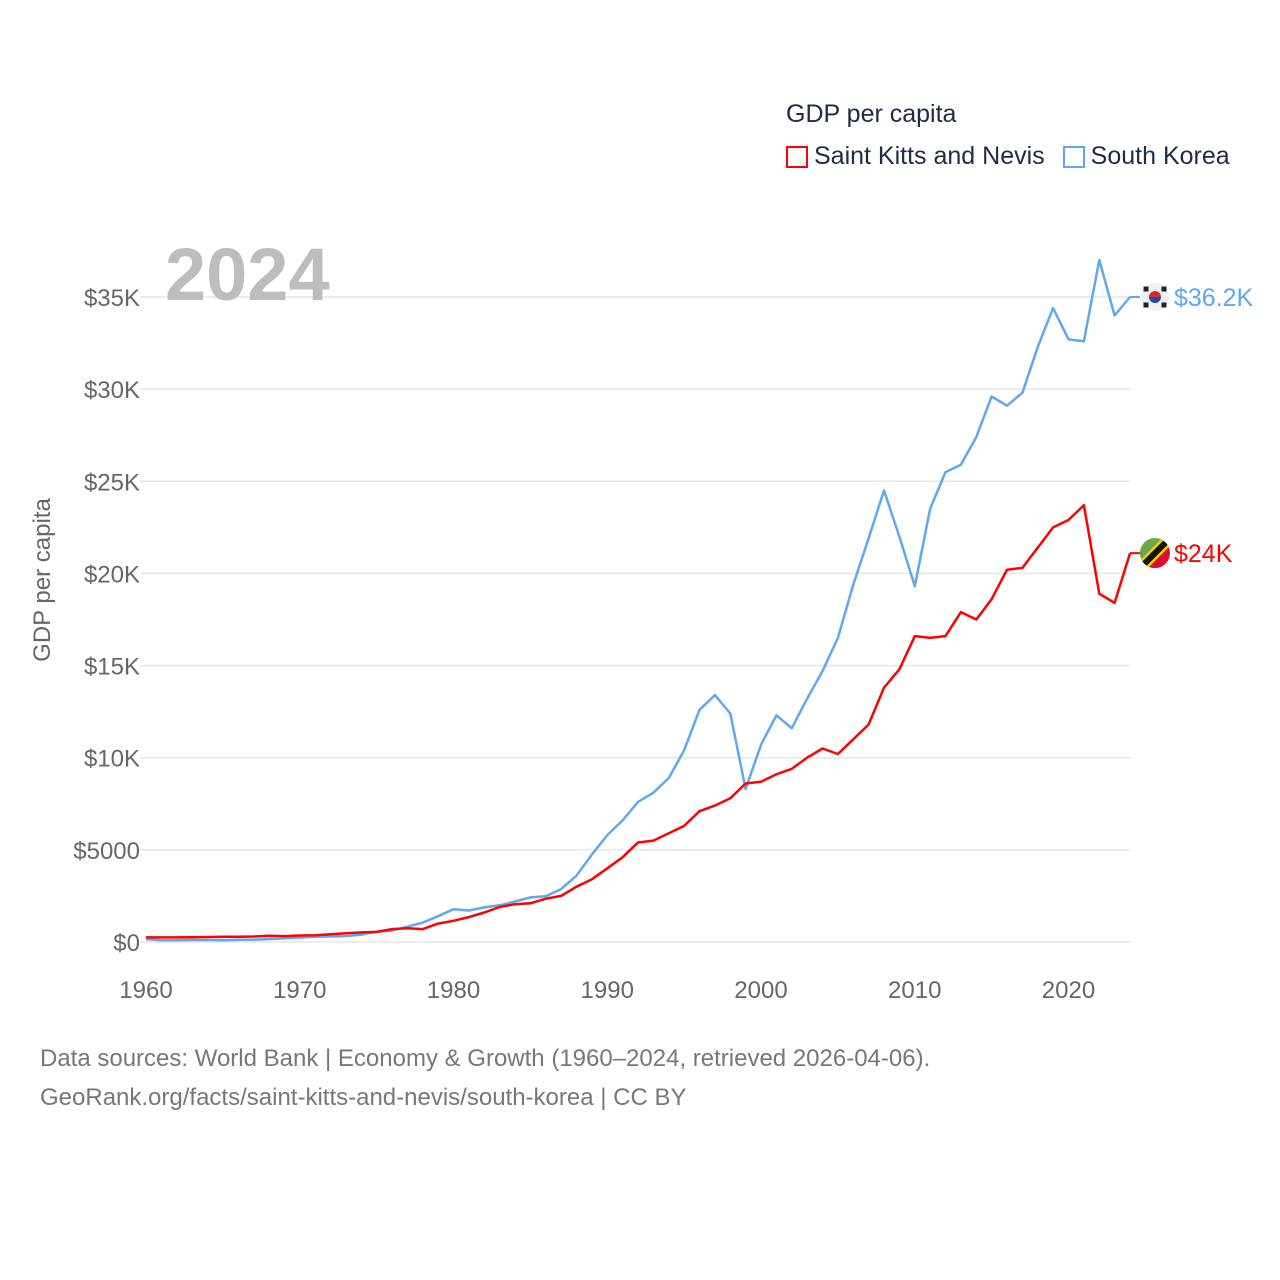  I want to click on legend-label: South Korea, so click(1160, 156).